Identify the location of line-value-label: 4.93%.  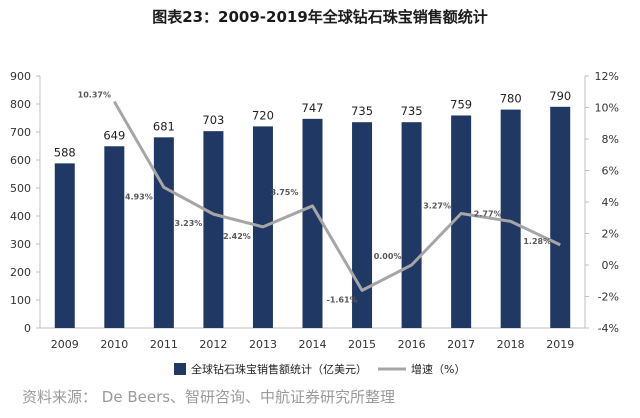
(139, 196).